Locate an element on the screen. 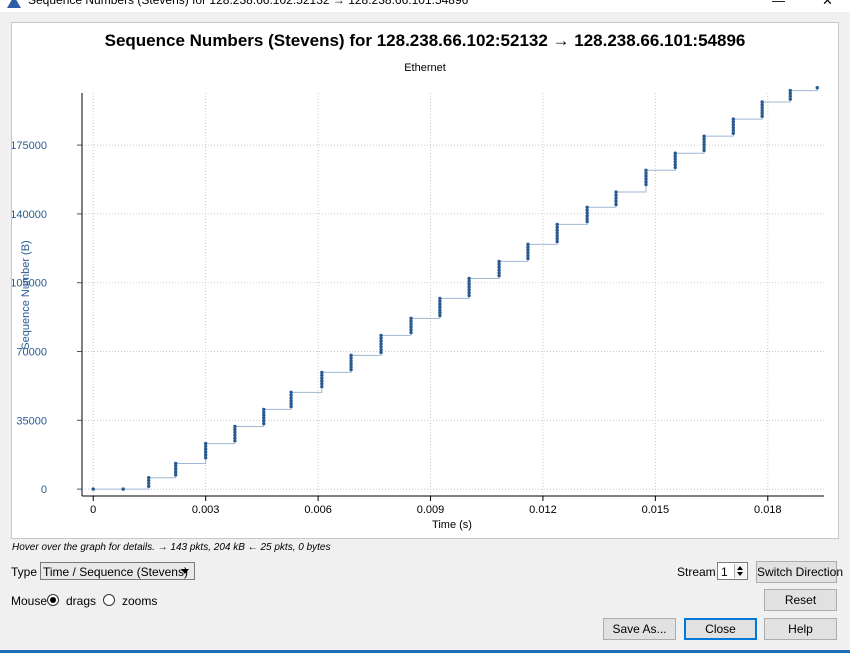 This screenshot has width=850, height=653. zooms-radio is located at coordinates (109, 600).